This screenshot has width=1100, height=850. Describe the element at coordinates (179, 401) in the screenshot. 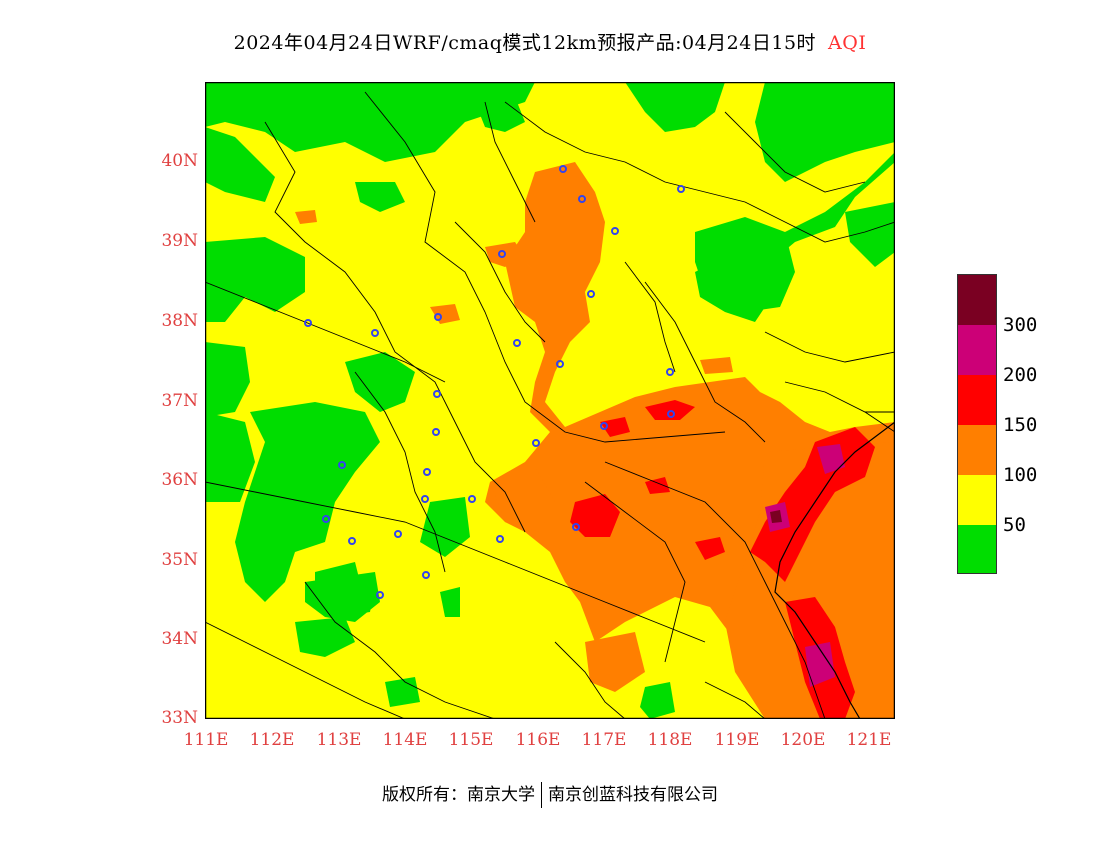

I see `lat-tick-label: 37N` at that location.